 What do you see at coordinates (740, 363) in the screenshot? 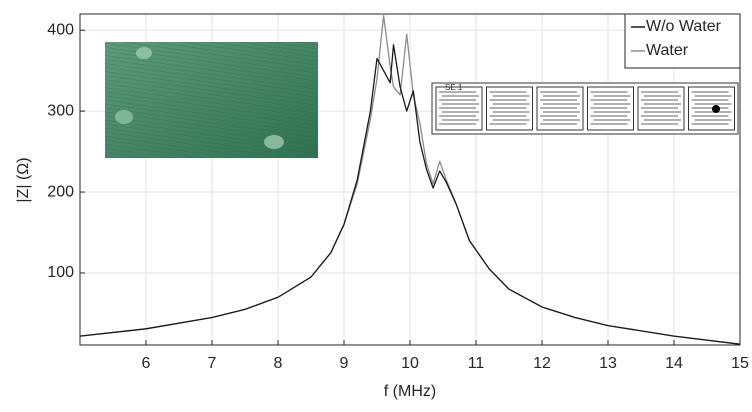
I see `x-tick-label: 15` at bounding box center [740, 363].